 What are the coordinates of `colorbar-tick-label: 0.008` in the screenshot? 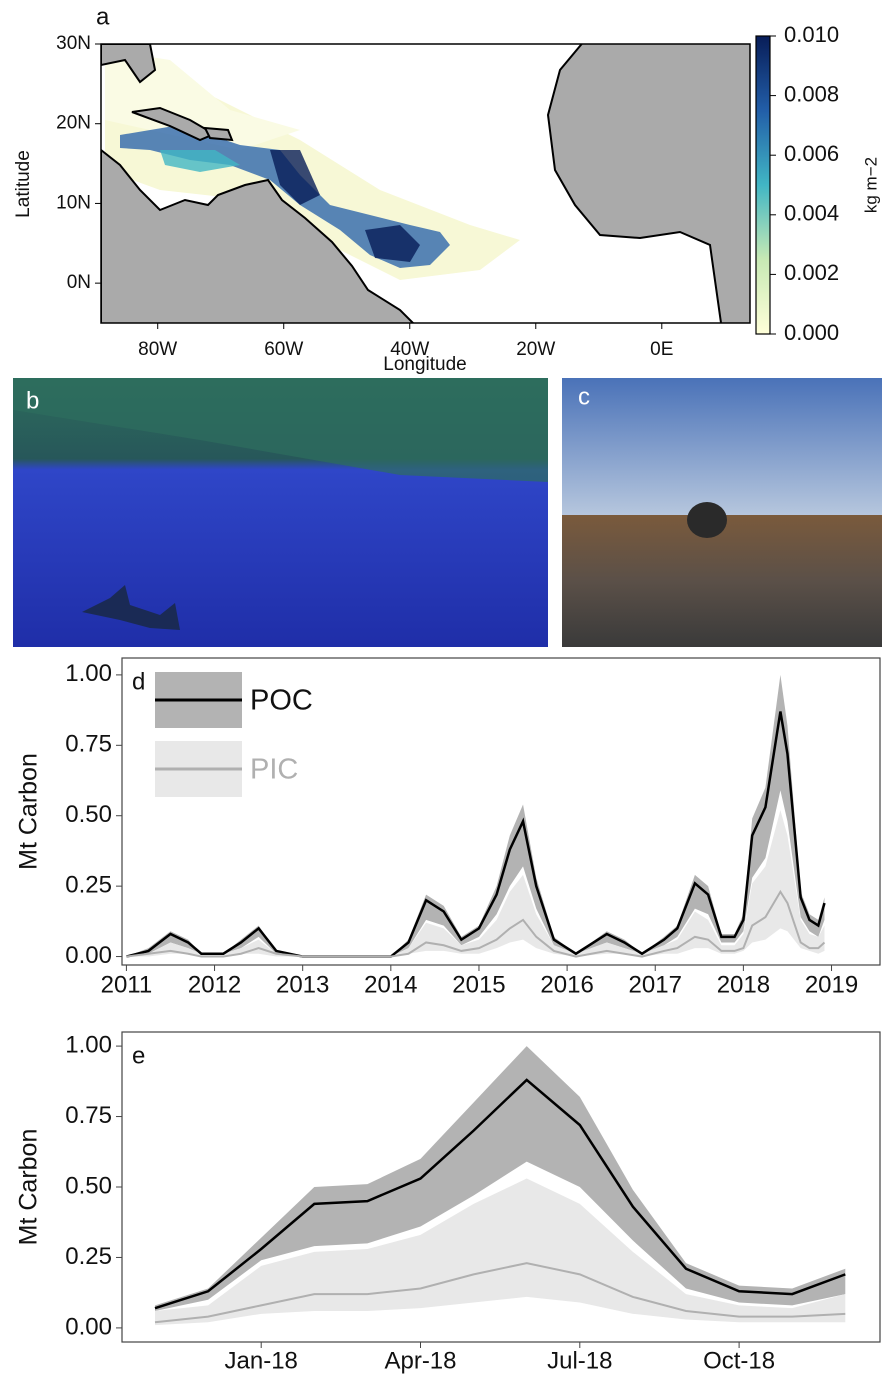 It's located at (811, 93).